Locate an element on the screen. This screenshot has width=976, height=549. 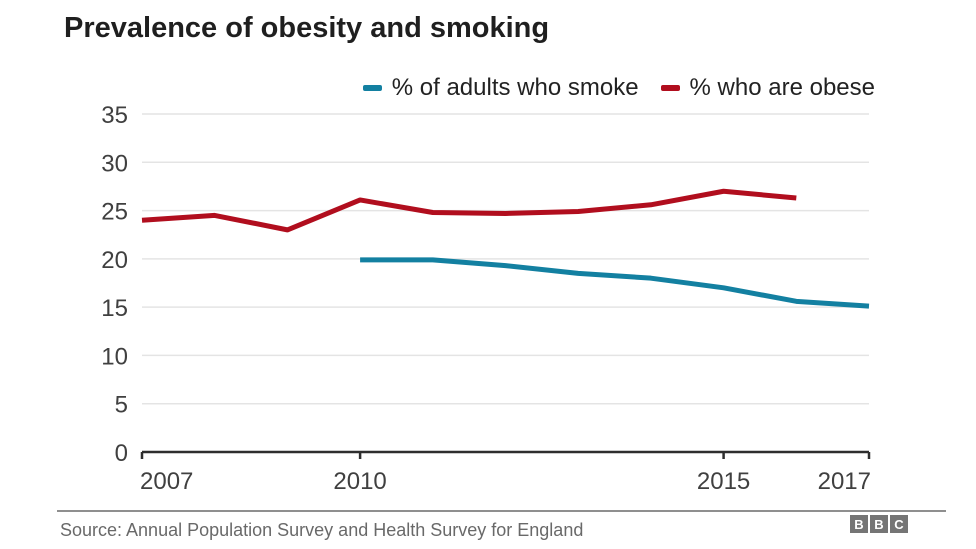
x-axis-label: 2017 is located at coordinates (844, 481).